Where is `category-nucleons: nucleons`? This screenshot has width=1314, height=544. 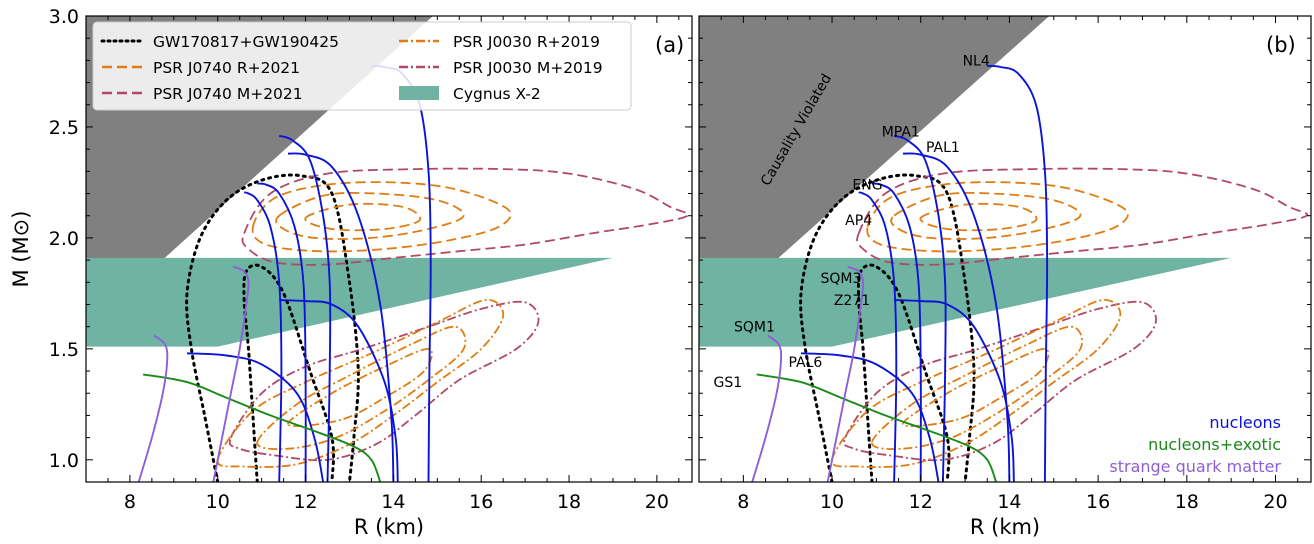 category-nucleons: nucleons is located at coordinates (1245, 422).